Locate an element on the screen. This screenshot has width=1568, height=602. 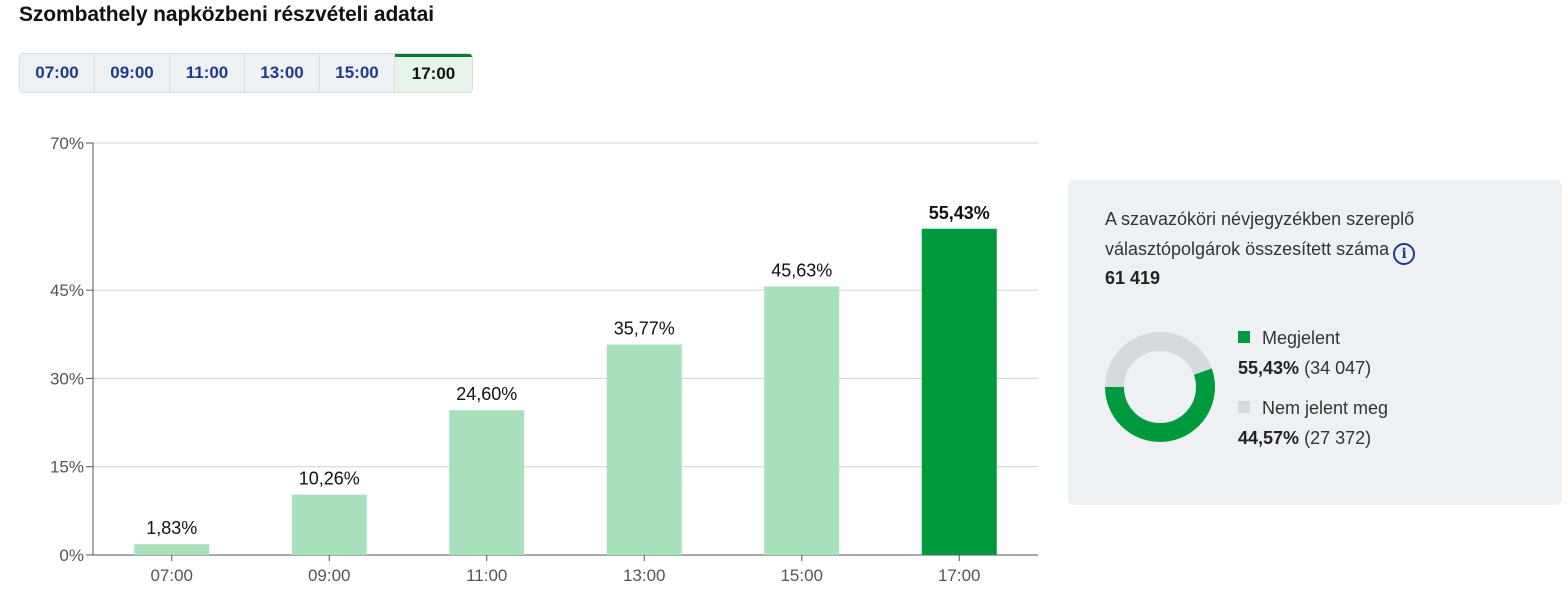
tab-1300: 13:00 is located at coordinates (282, 73).